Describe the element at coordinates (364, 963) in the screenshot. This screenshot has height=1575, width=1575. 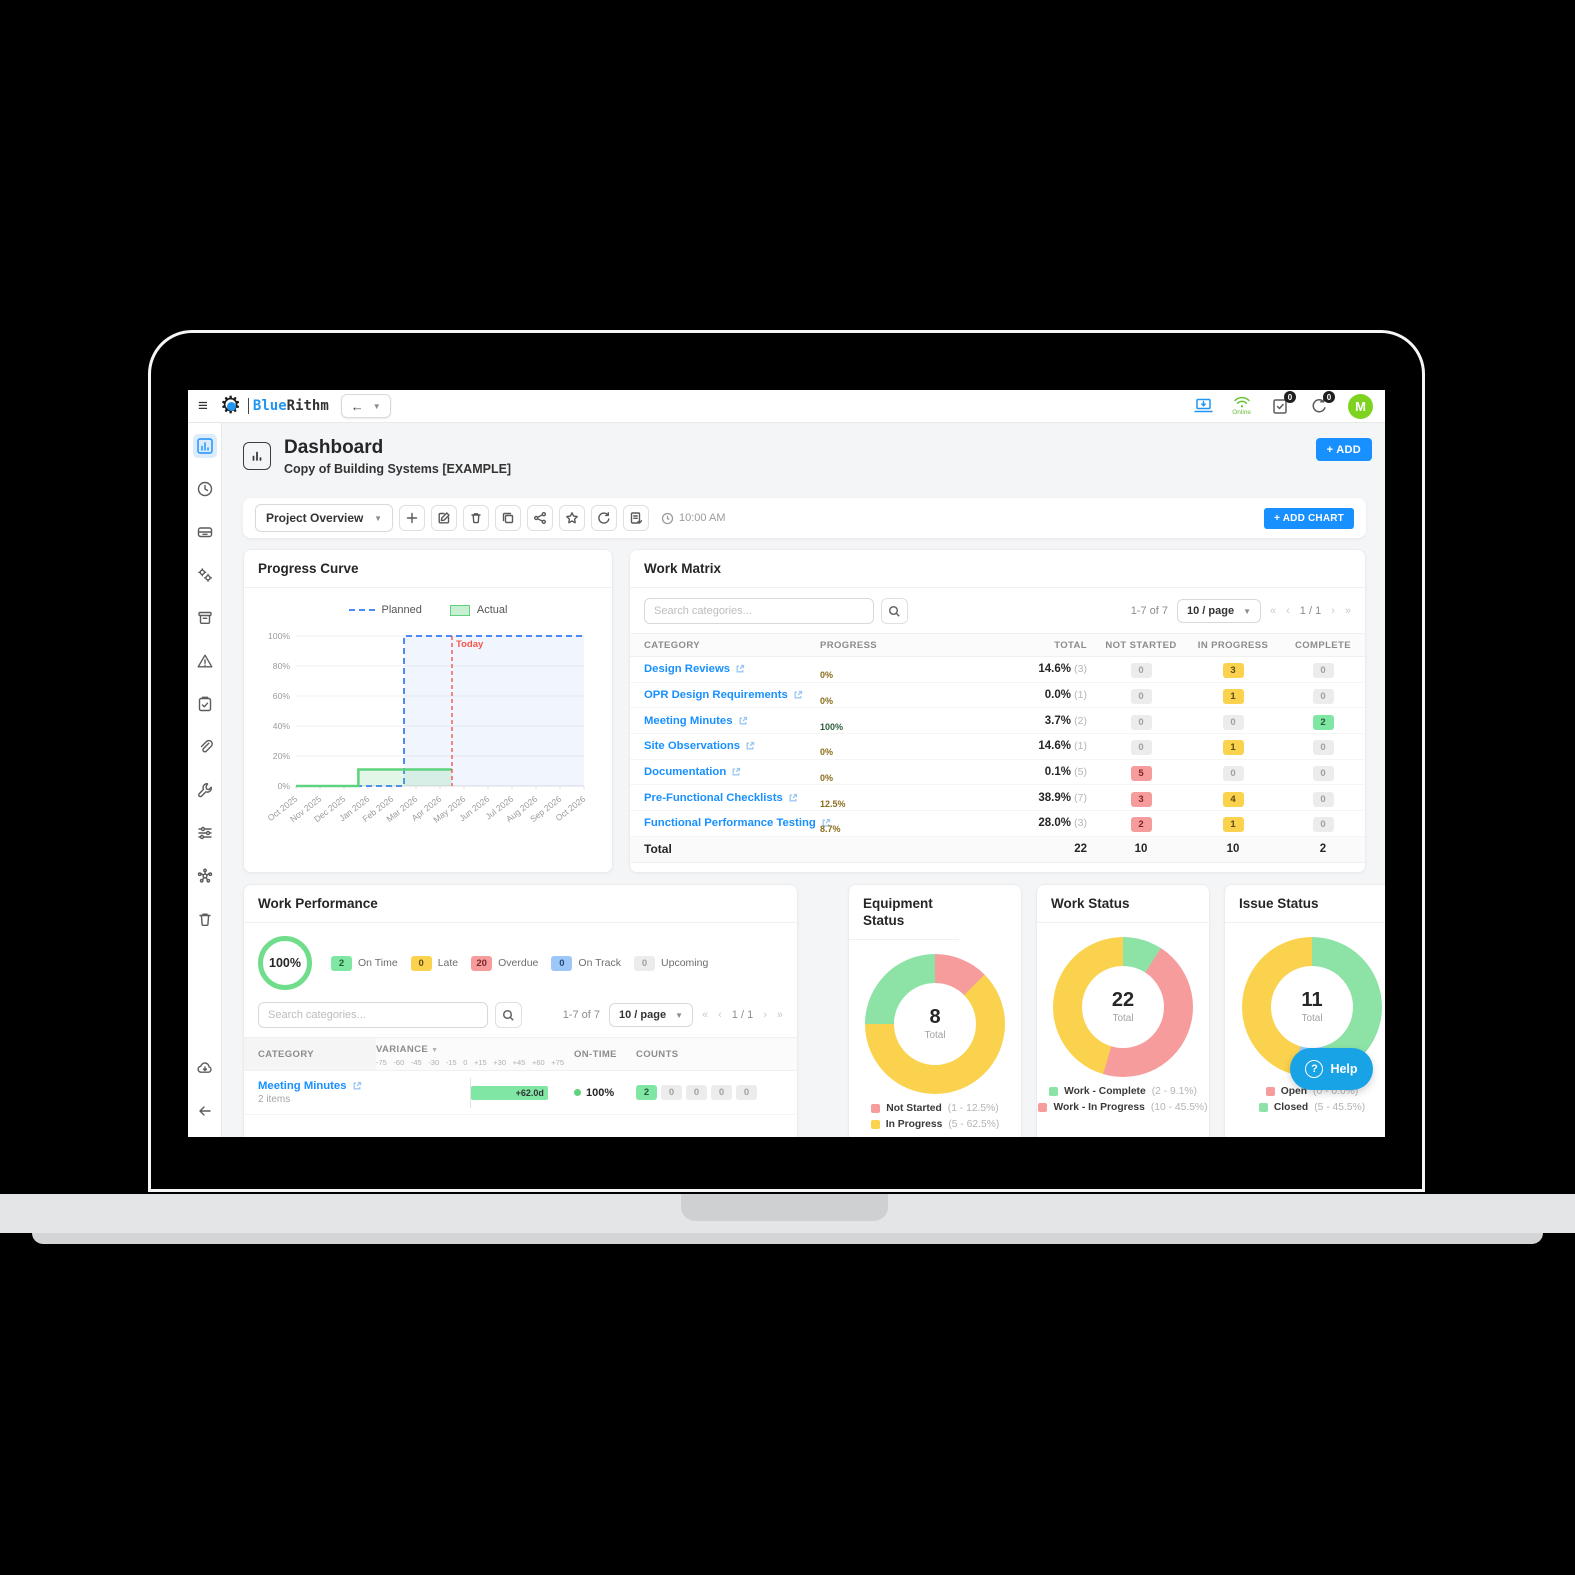
I see `summary-badge: 2 On Time` at that location.